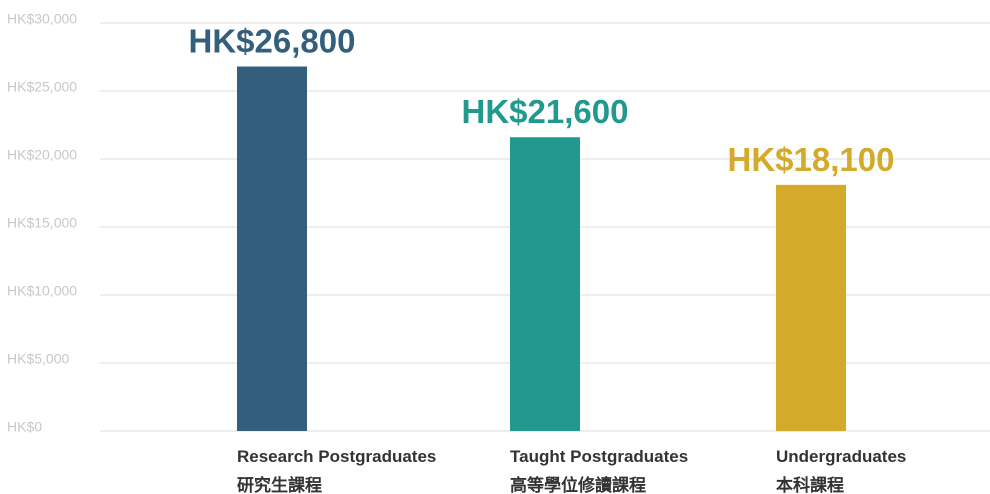  Describe the element at coordinates (42, 291) in the screenshot. I see `y-tick-label: HK$10,000` at that location.